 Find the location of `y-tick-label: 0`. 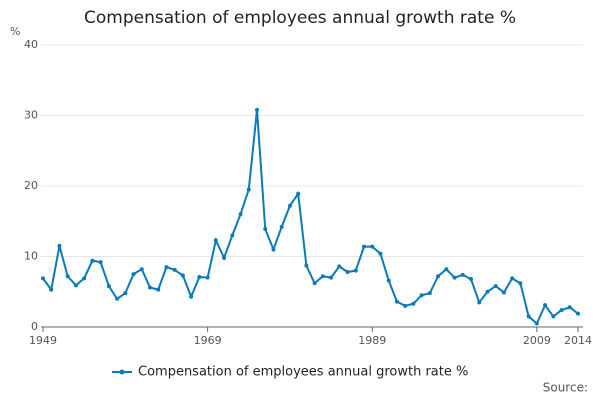

y-tick-label: 0 is located at coordinates (34, 326).